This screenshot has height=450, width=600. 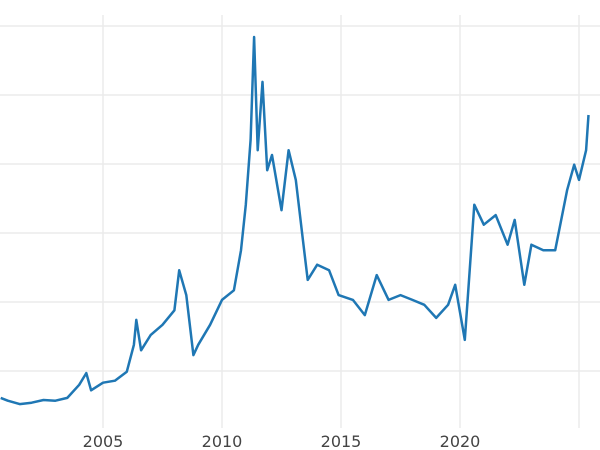 What do you see at coordinates (222, 441) in the screenshot?
I see `x-tick-label: 2010` at bounding box center [222, 441].